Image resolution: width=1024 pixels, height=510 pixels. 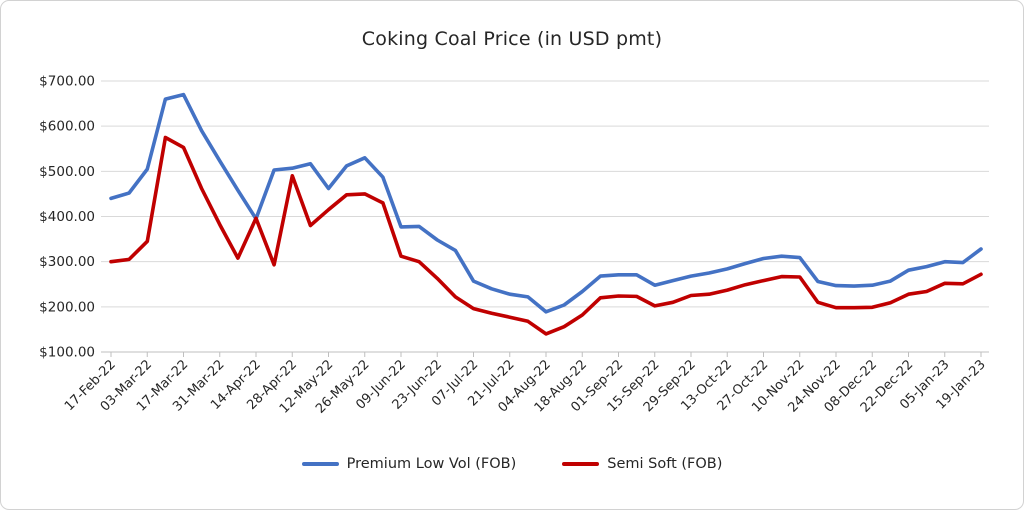 I want to click on y-tick-label: $300.00, so click(x=67, y=262).